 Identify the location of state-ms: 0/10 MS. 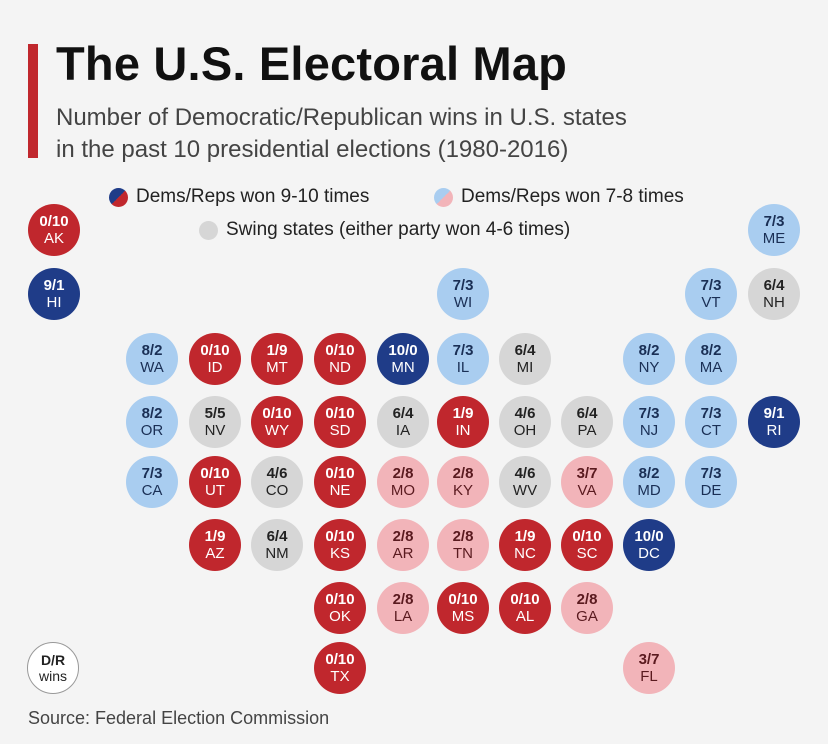
(463, 608).